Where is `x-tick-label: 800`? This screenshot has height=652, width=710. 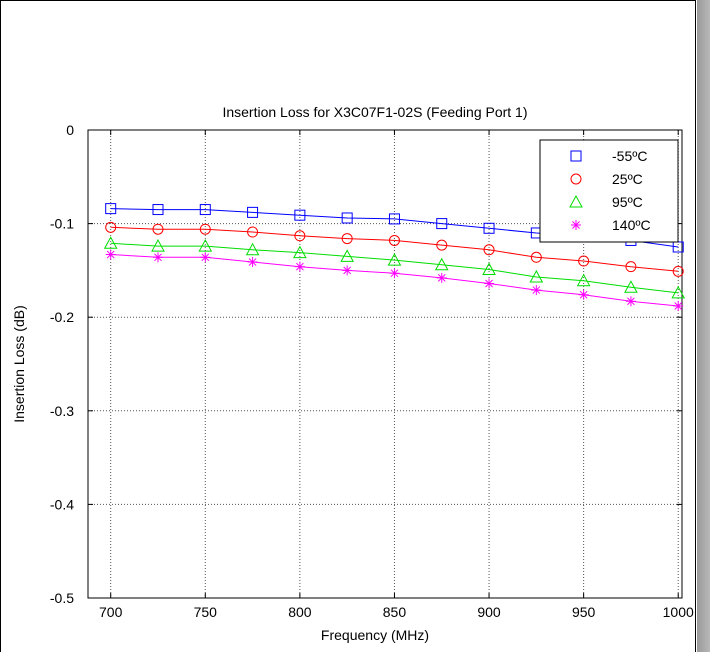
x-tick-label: 800 is located at coordinates (300, 612).